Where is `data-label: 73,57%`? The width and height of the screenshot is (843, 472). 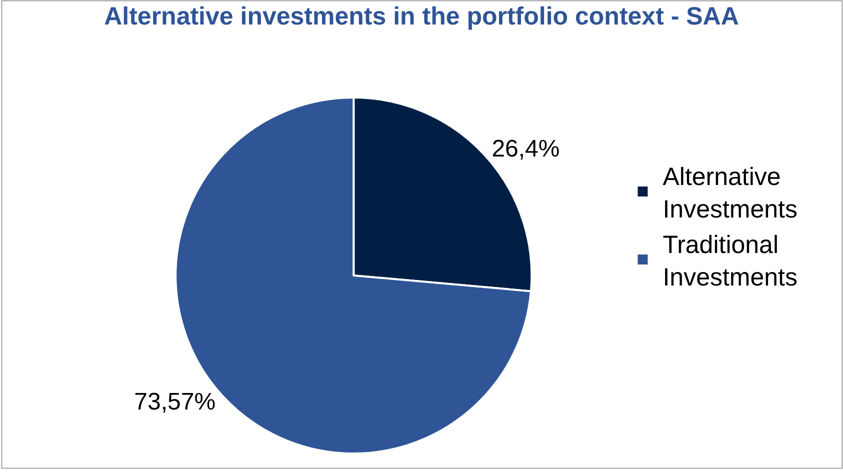
data-label: 73,57% is located at coordinates (175, 402).